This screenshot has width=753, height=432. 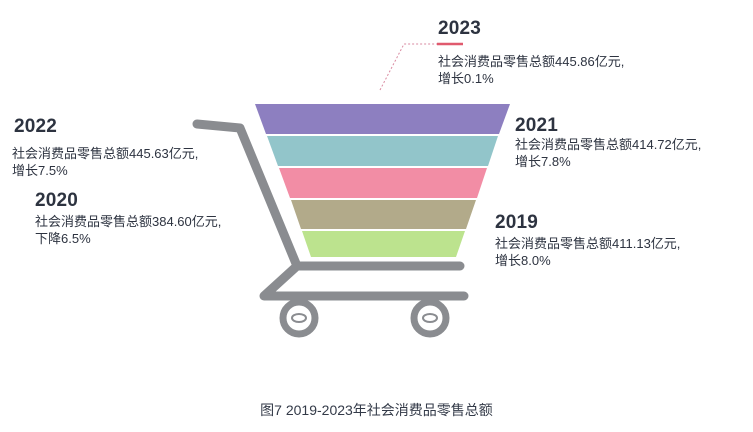 What do you see at coordinates (383, 214) in the screenshot?
I see `funnel-layer-2020` at bounding box center [383, 214].